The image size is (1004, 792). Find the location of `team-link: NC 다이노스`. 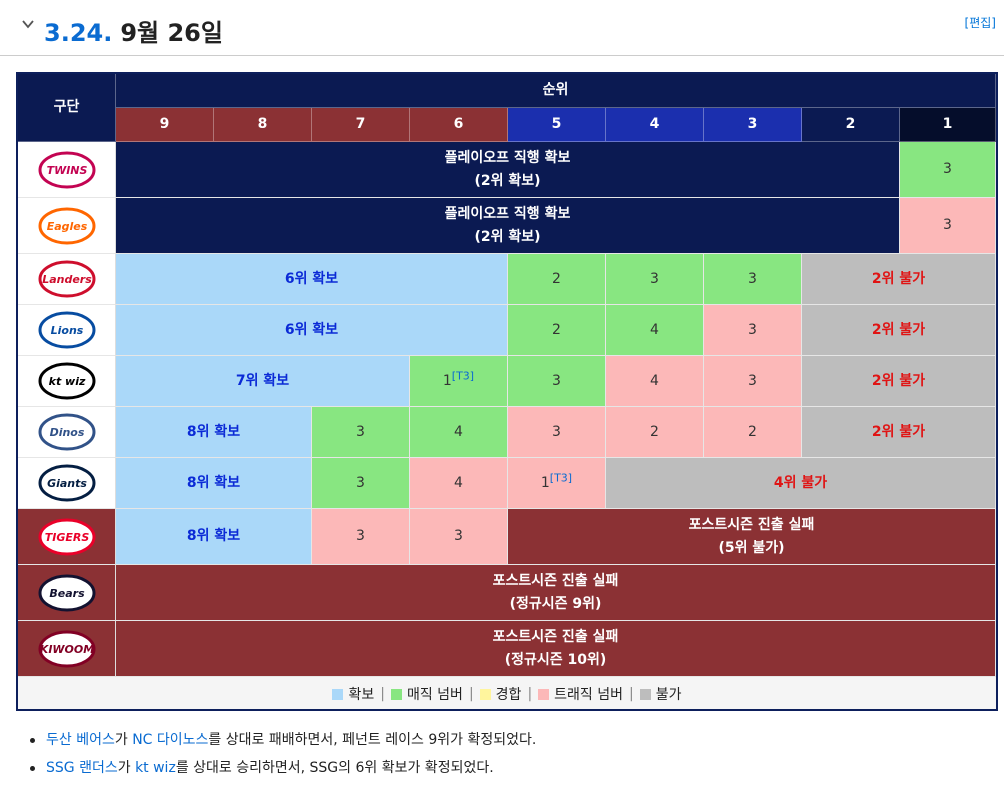

team-link: NC 다이노스 is located at coordinates (170, 740).